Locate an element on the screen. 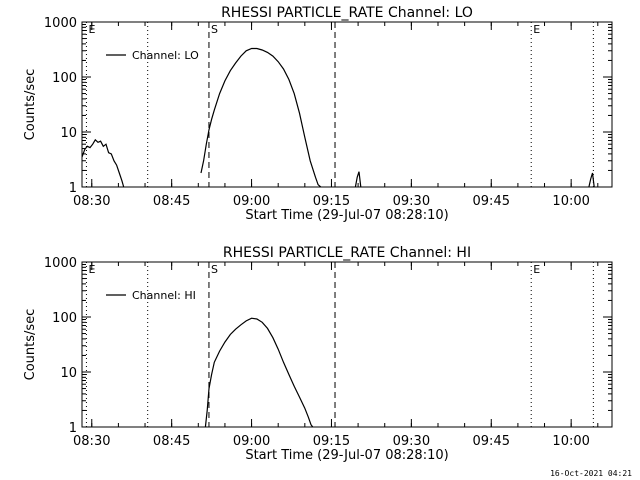 The height and width of the screenshot is (480, 640). chart-1-x-tick-label: 08:45 is located at coordinates (171, 441).